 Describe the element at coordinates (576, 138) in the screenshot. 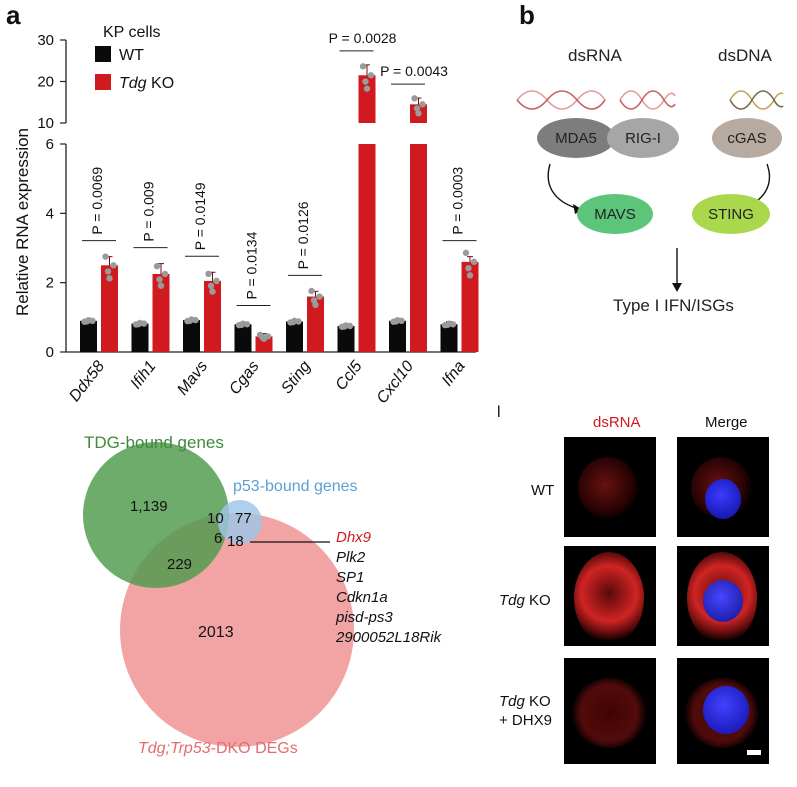

I see `mda5-label: MDA5` at that location.